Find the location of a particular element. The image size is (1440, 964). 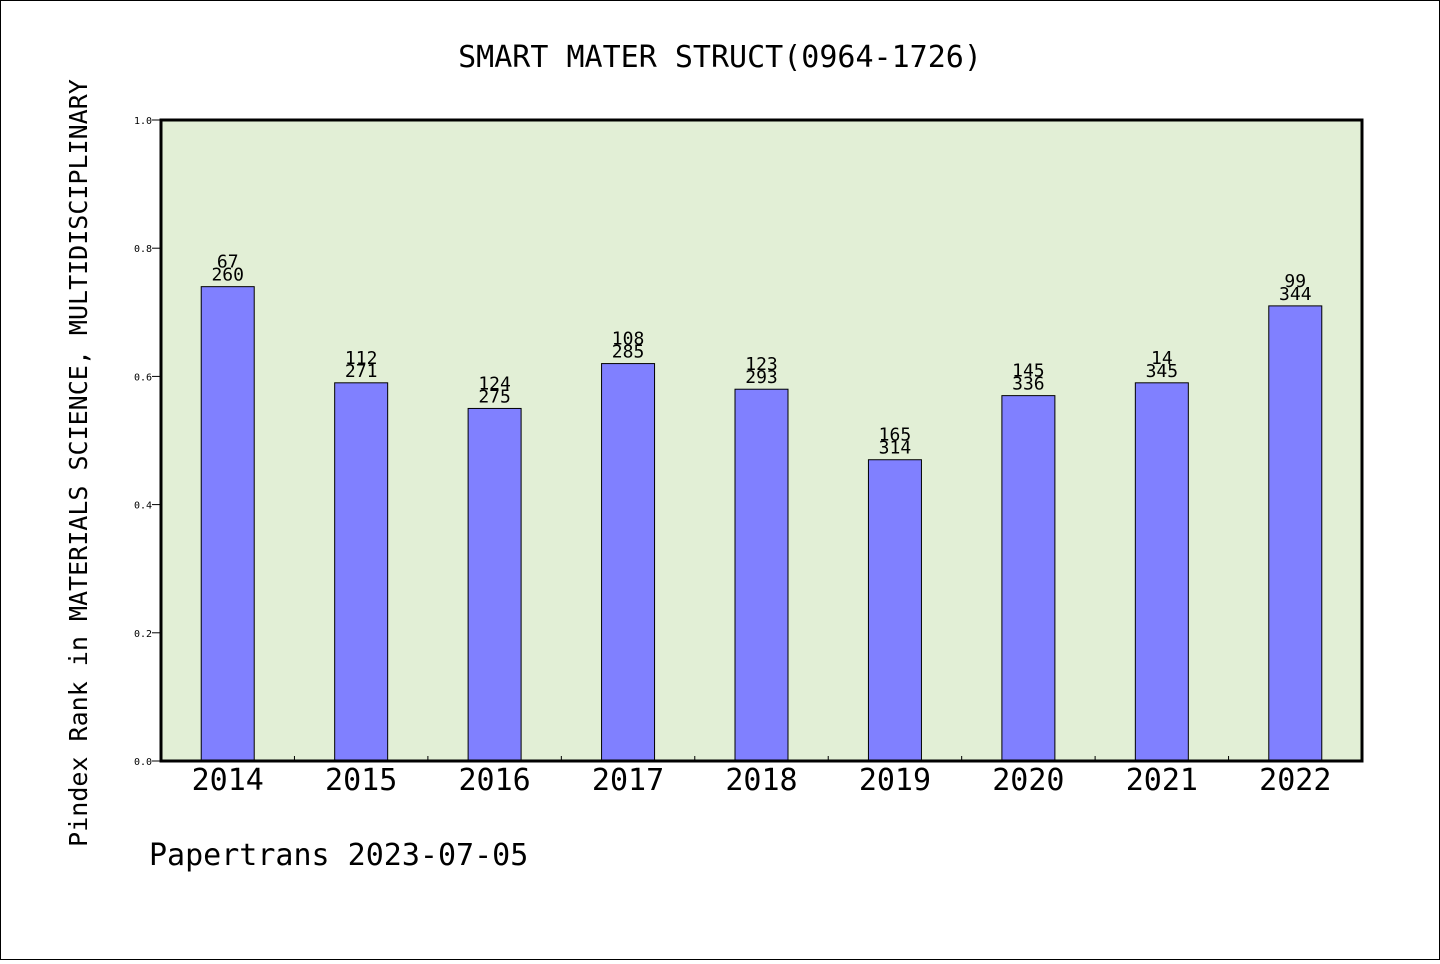

x-tick-label: 2015 is located at coordinates (361, 780).